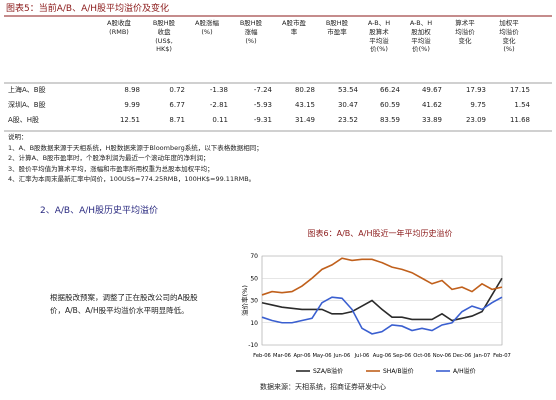 The height and width of the screenshot is (400, 556). I want to click on cell: 41.62, so click(431, 105).